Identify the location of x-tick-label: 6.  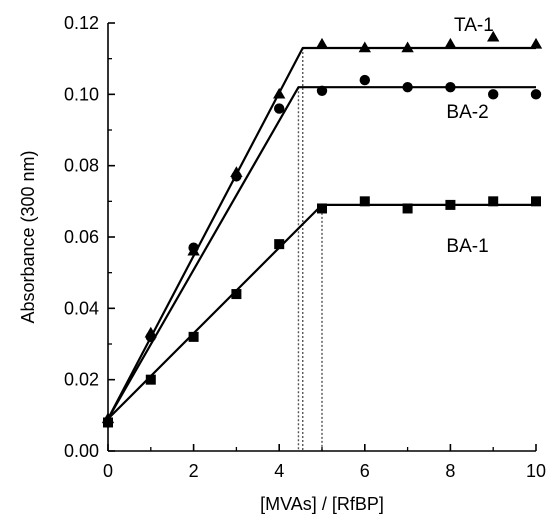
(365, 471).